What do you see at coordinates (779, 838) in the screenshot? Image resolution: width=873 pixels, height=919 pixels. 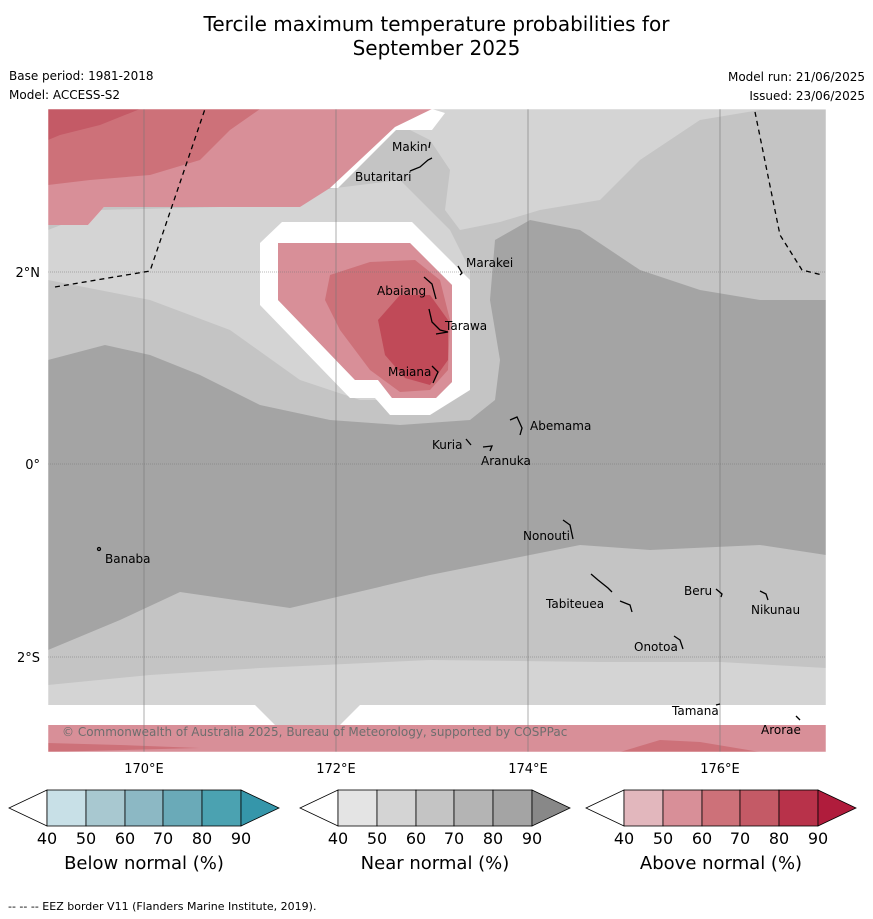 I see `above-tick-80: 80` at bounding box center [779, 838].